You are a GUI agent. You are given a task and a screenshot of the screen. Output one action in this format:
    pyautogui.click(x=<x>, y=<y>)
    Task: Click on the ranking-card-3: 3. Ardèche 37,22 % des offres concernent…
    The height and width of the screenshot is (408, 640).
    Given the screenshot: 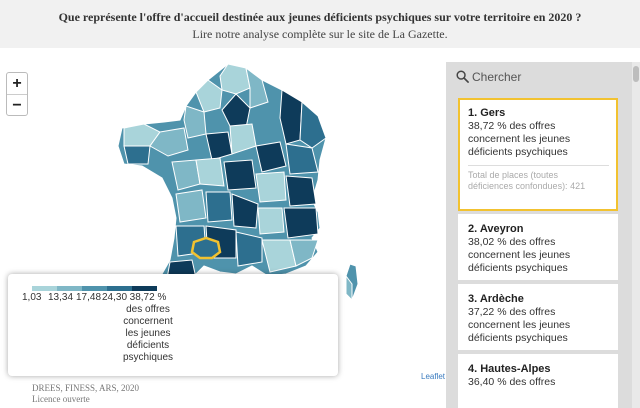 What is the action you would take?
    pyautogui.click(x=538, y=317)
    